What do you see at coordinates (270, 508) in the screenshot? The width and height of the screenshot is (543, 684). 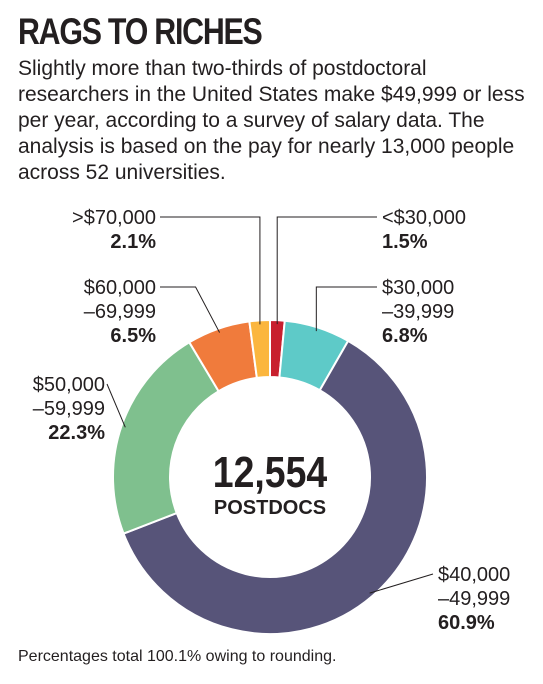 I see `center-unit: POSTDOCS` at bounding box center [270, 508].